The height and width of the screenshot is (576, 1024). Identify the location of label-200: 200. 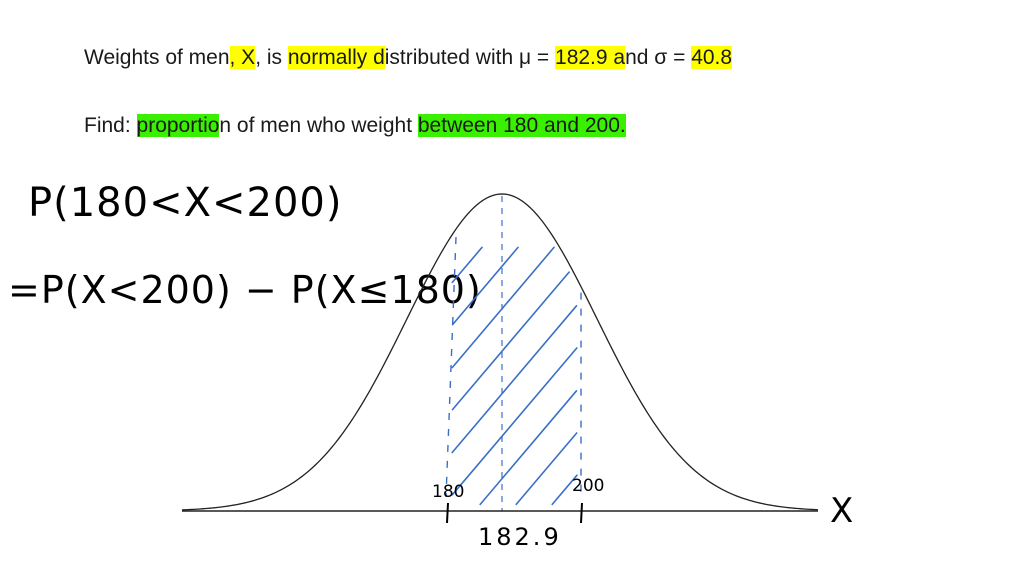
(588, 486).